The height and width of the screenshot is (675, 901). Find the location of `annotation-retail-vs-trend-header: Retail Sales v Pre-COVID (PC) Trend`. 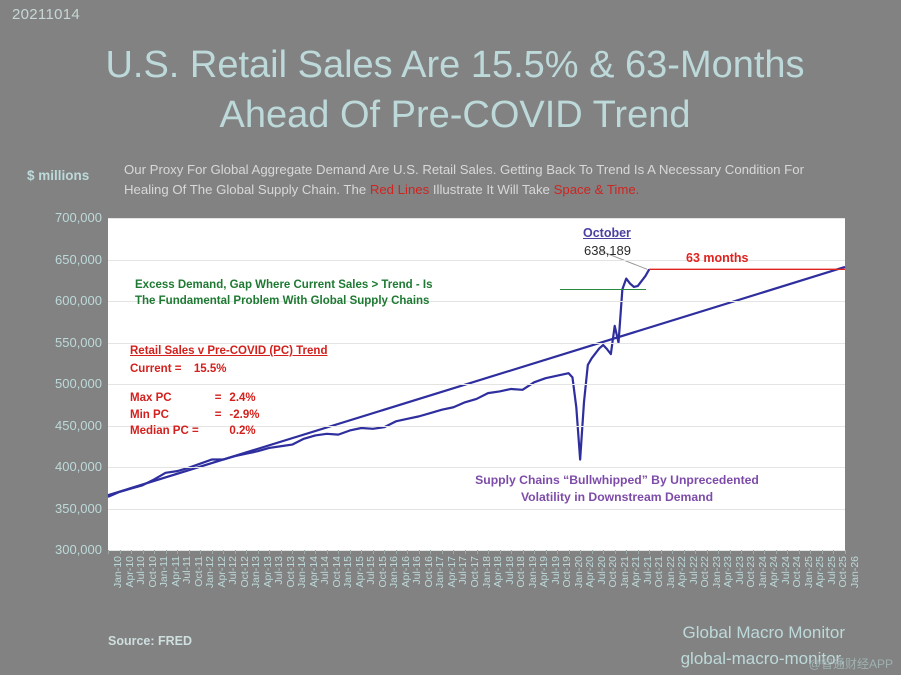

annotation-retail-vs-trend-header: Retail Sales v Pre-COVID (PC) Trend is located at coordinates (229, 351).